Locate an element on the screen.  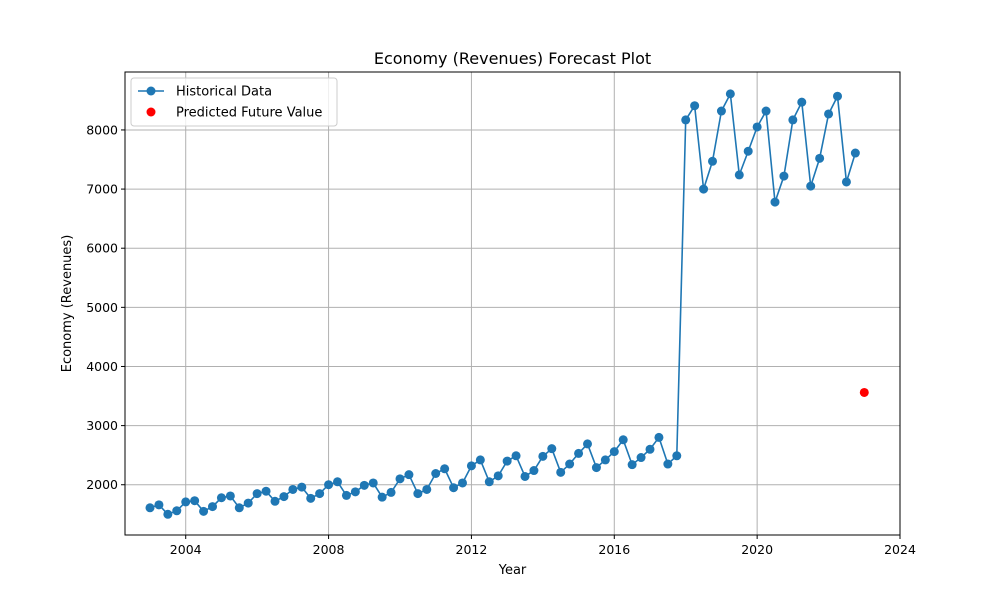
legend-predicted-label: Predicted Future Value is located at coordinates (249, 113).